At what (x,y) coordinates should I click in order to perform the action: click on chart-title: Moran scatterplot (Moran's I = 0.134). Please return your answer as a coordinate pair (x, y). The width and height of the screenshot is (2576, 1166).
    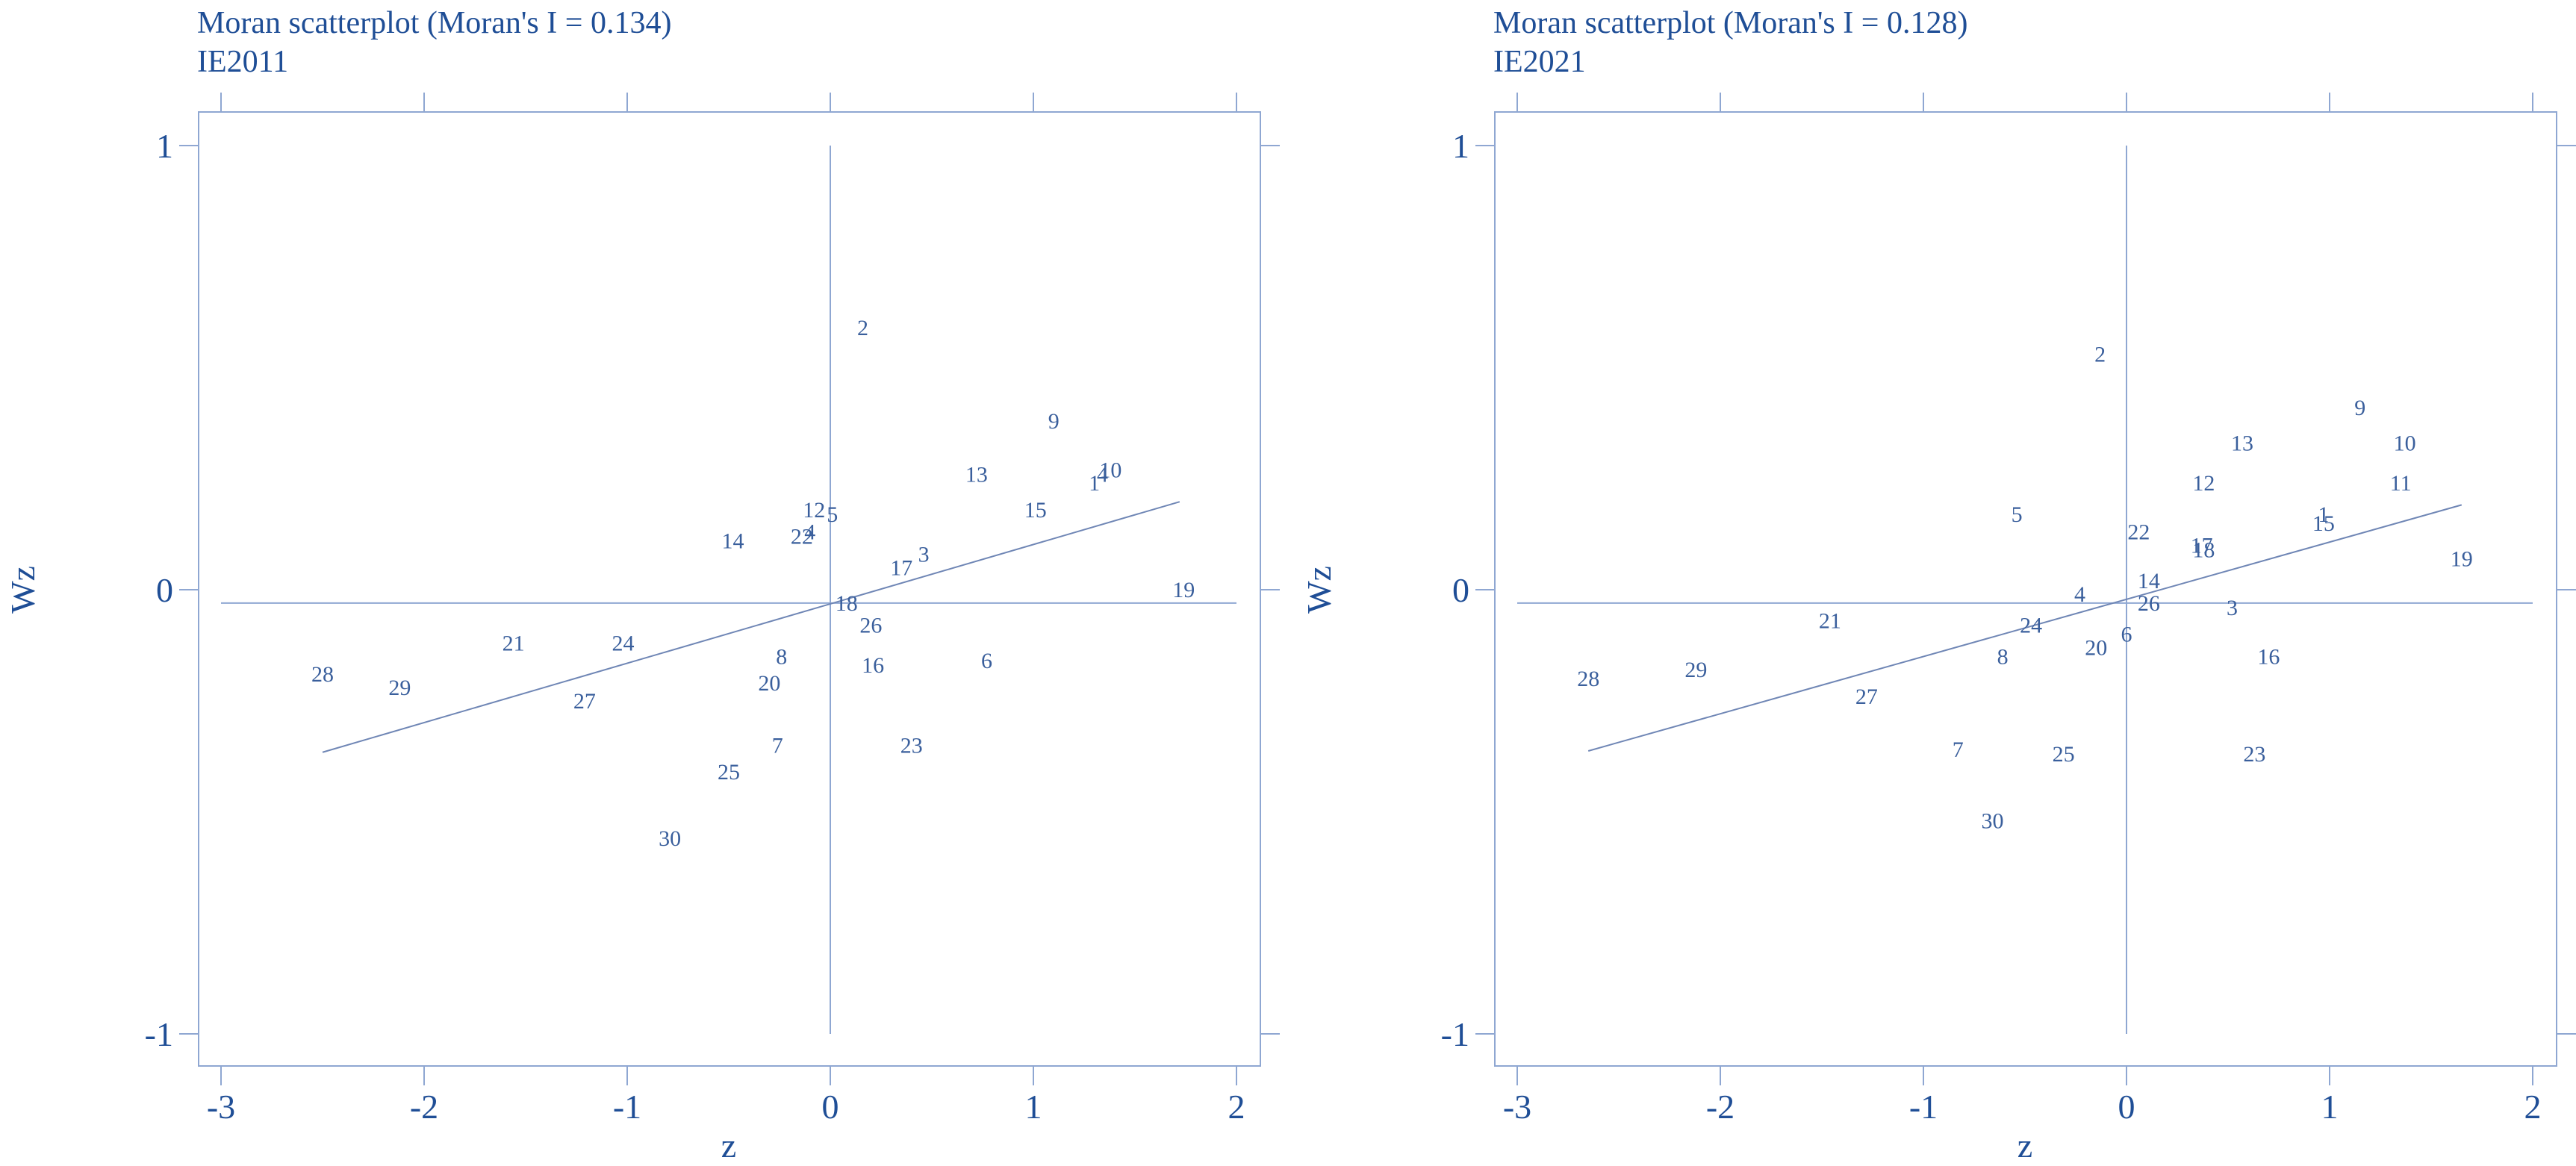
    Looking at the image, I should click on (434, 23).